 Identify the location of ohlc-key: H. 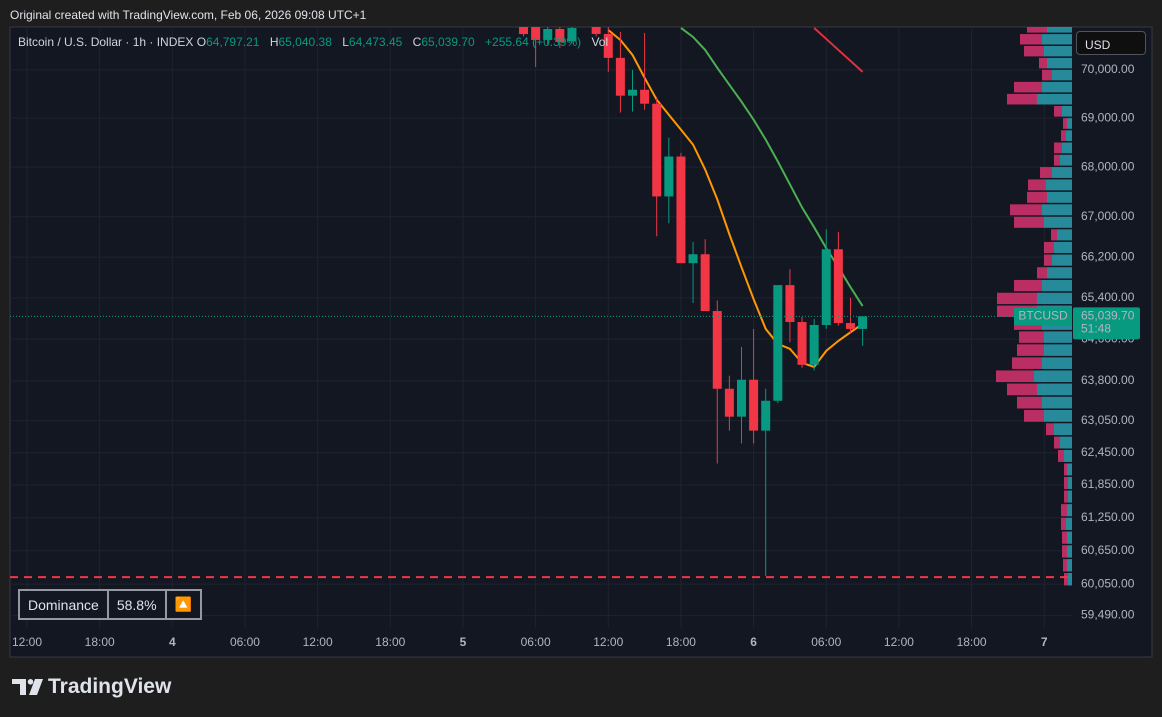
(274, 42).